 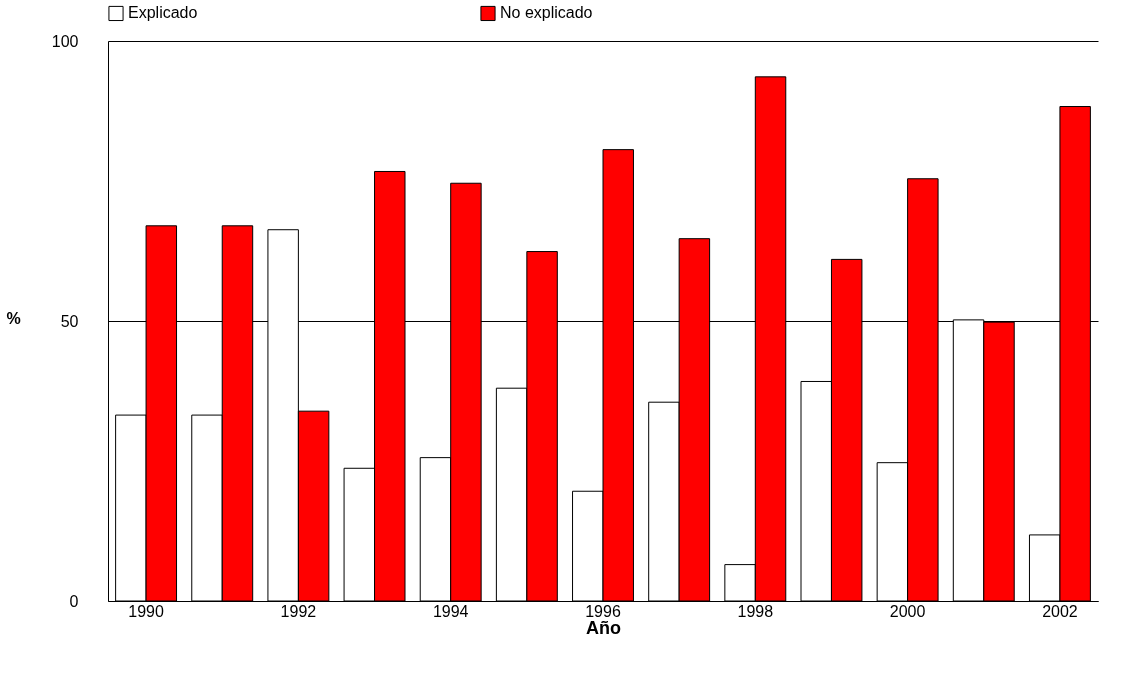 What do you see at coordinates (298, 611) in the screenshot?
I see `x-tick-label: 1992` at bounding box center [298, 611].